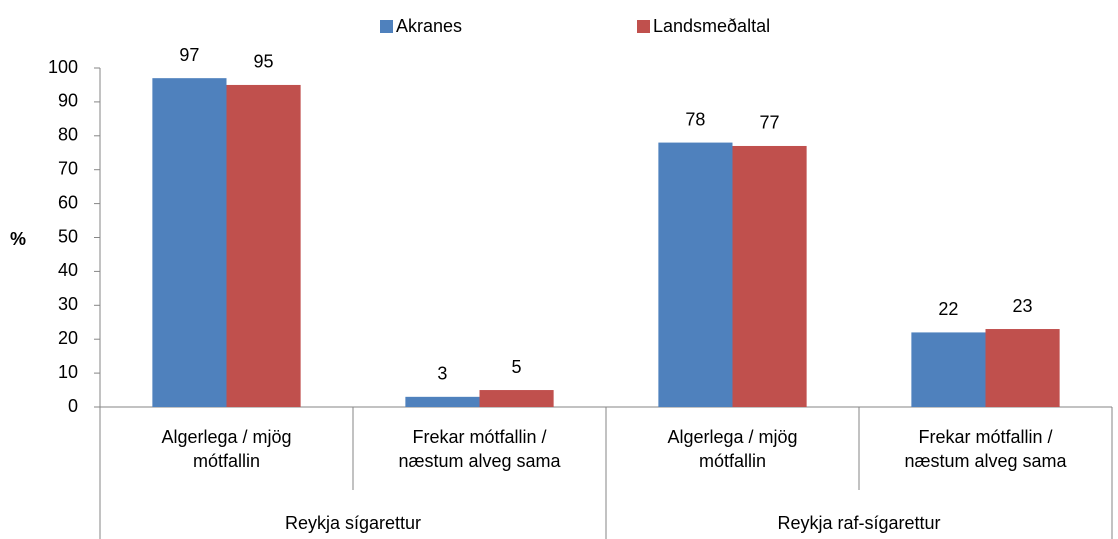 This screenshot has width=1118, height=539. What do you see at coordinates (68, 236) in the screenshot?
I see `y-tick-label: 50` at bounding box center [68, 236].